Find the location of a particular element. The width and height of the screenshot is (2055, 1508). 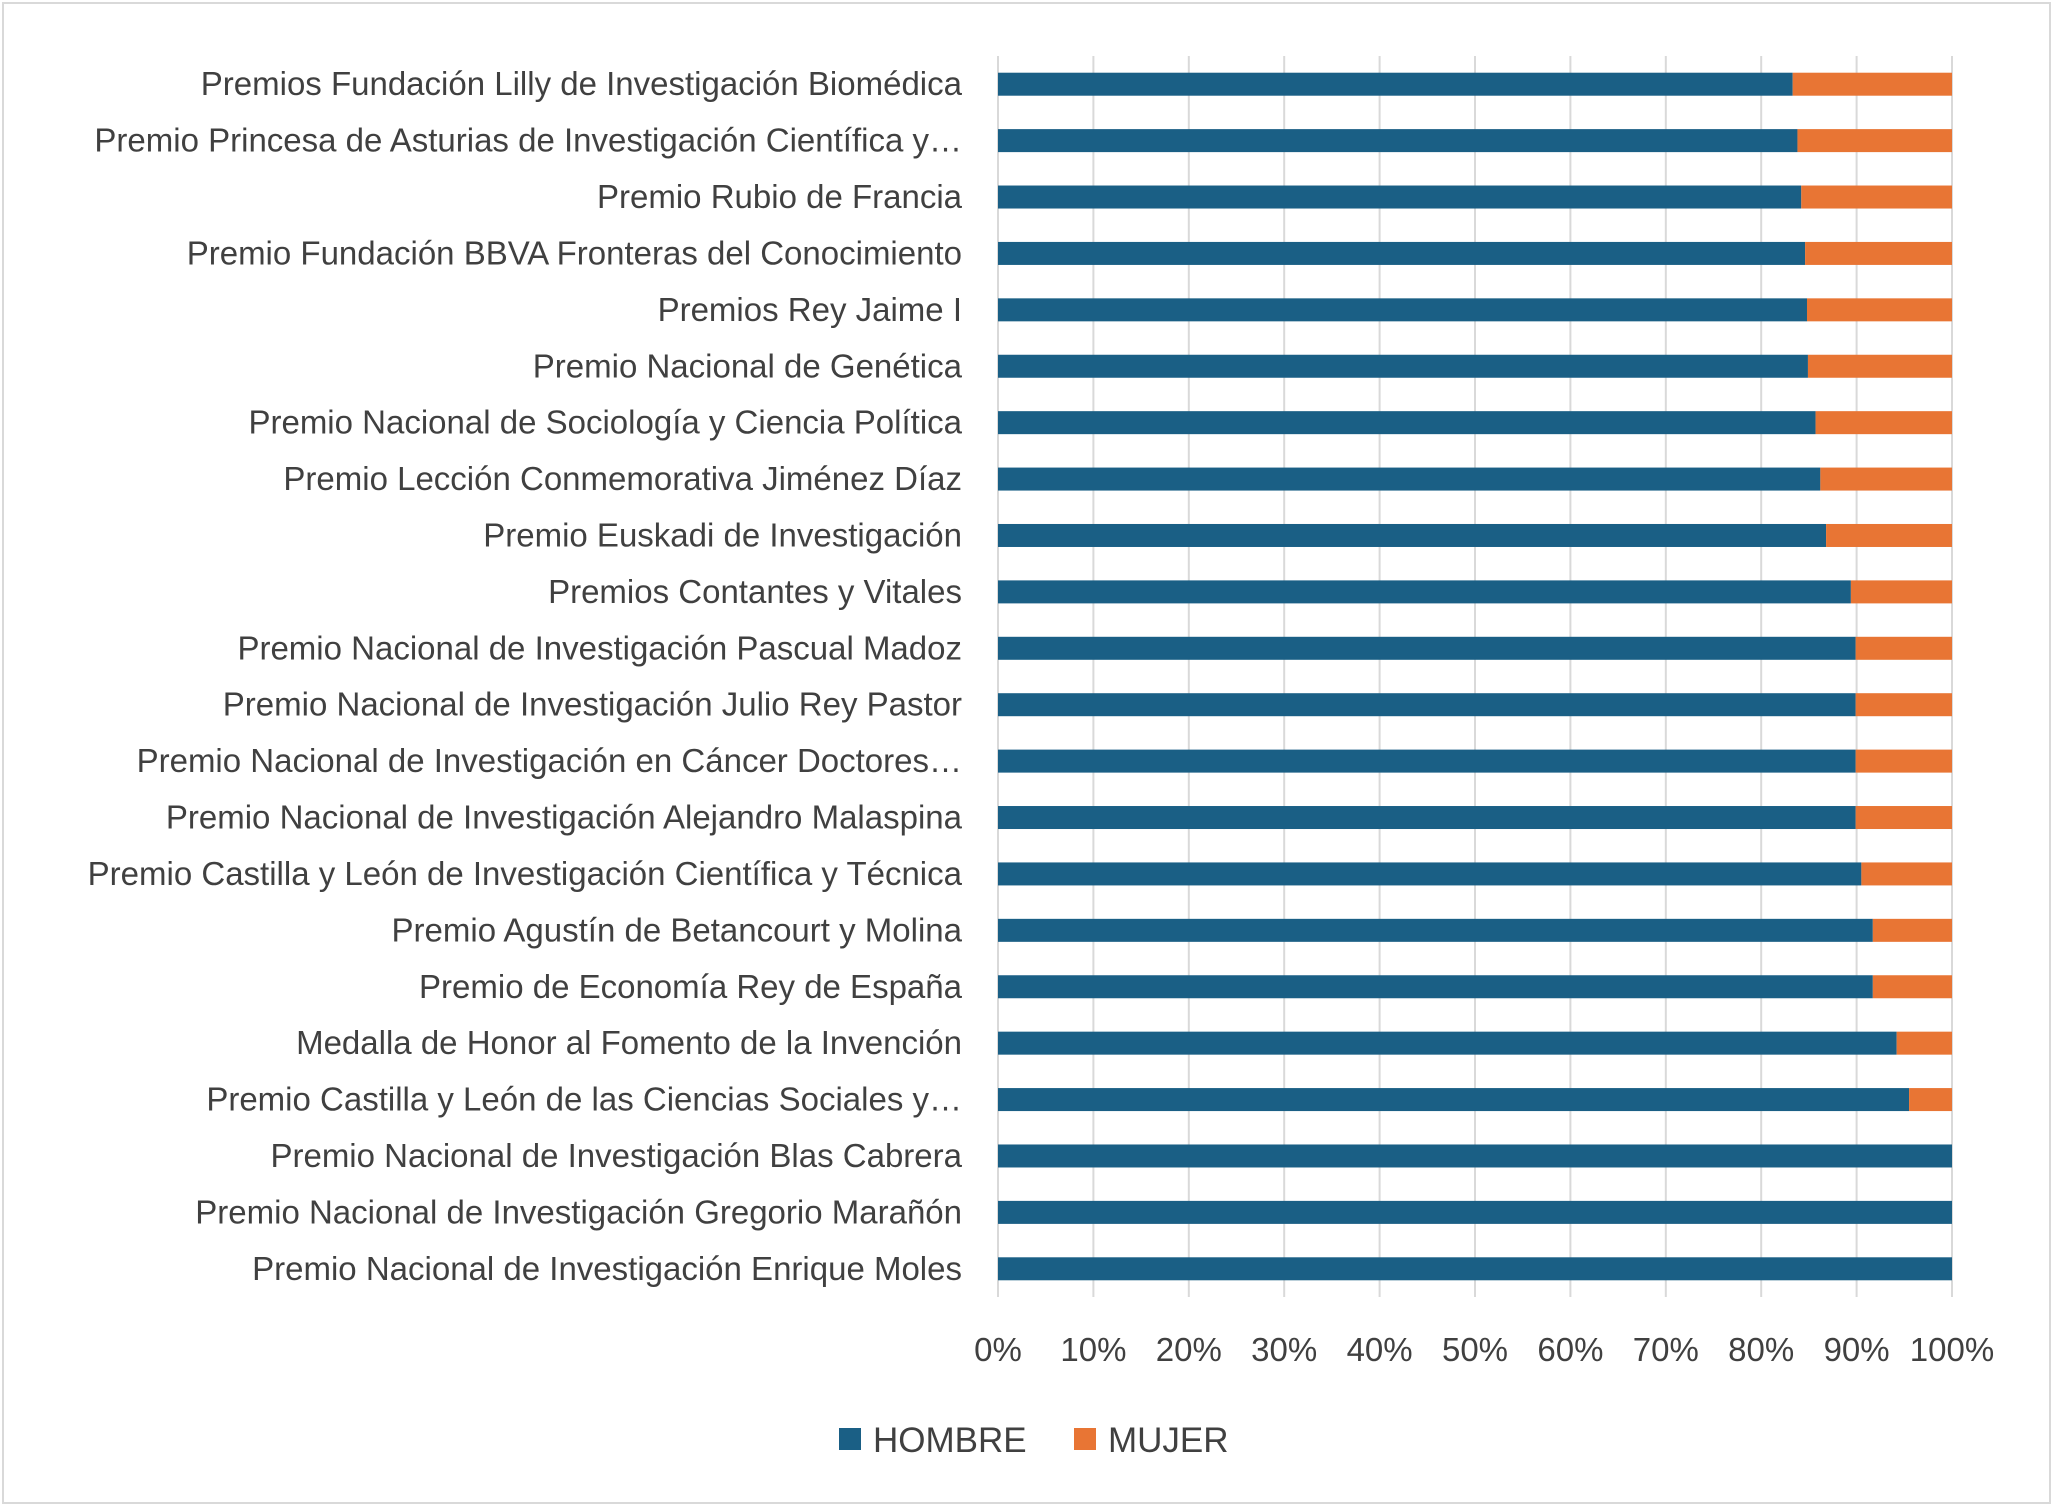

x-tick-label: 20% is located at coordinates (1189, 1349).